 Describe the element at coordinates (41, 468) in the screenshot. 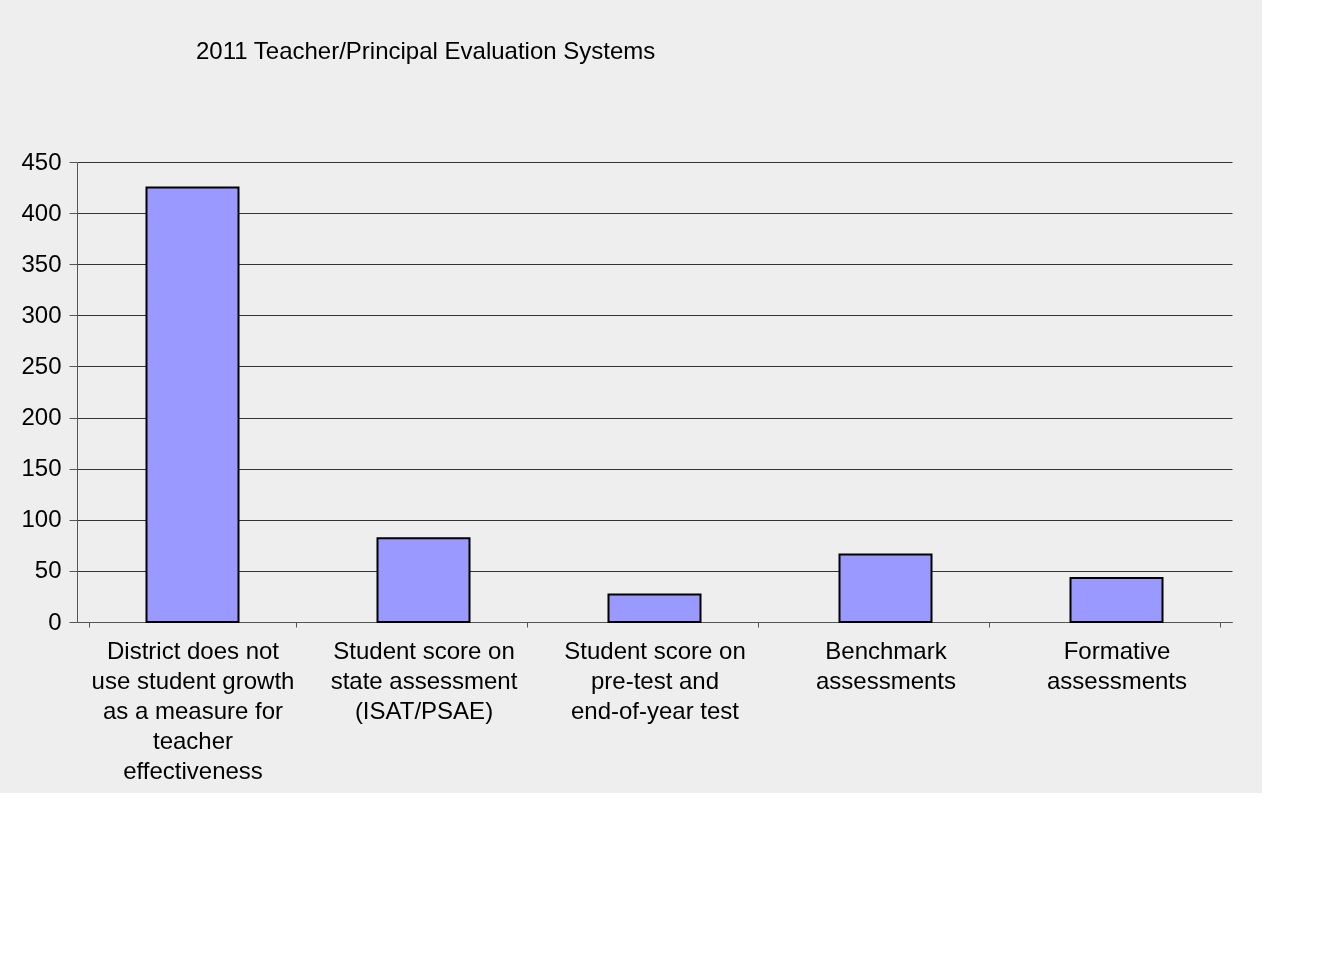

I see `y-tick-label: 150` at that location.